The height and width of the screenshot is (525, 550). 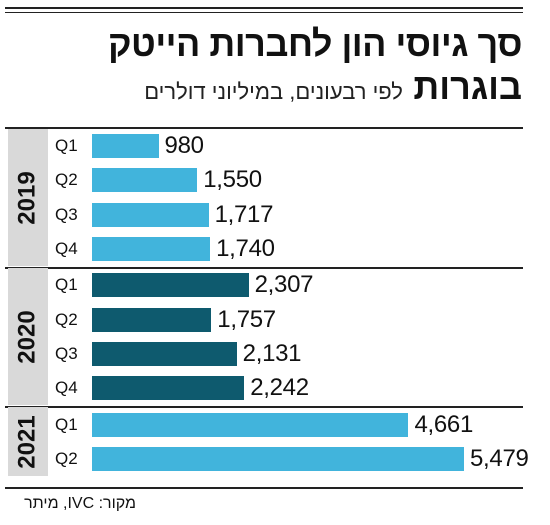 What do you see at coordinates (170, 285) in the screenshot?
I see `bar-2020-Q1` at bounding box center [170, 285].